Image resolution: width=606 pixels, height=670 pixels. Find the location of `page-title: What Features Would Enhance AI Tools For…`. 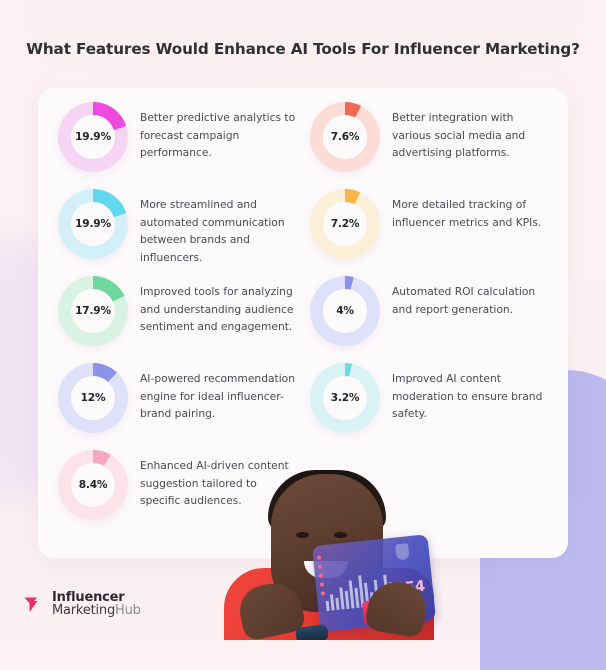

page-title: What Features Would Enhance AI Tools For… is located at coordinates (303, 49).